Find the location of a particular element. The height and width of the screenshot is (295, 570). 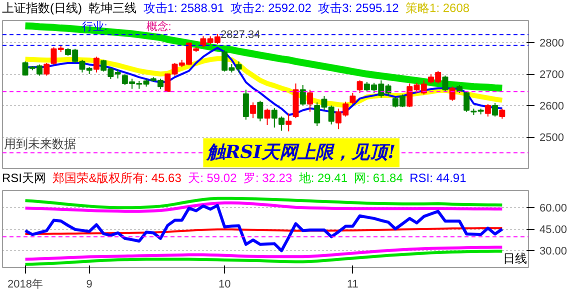

text: RSI: 44.91 is located at coordinates (438, 178).